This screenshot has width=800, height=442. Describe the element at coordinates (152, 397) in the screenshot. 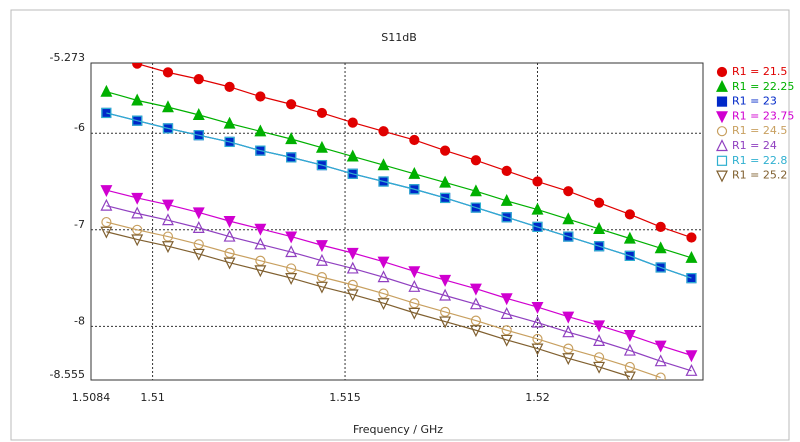

I see `x-tick-label: 1.51` at that location.